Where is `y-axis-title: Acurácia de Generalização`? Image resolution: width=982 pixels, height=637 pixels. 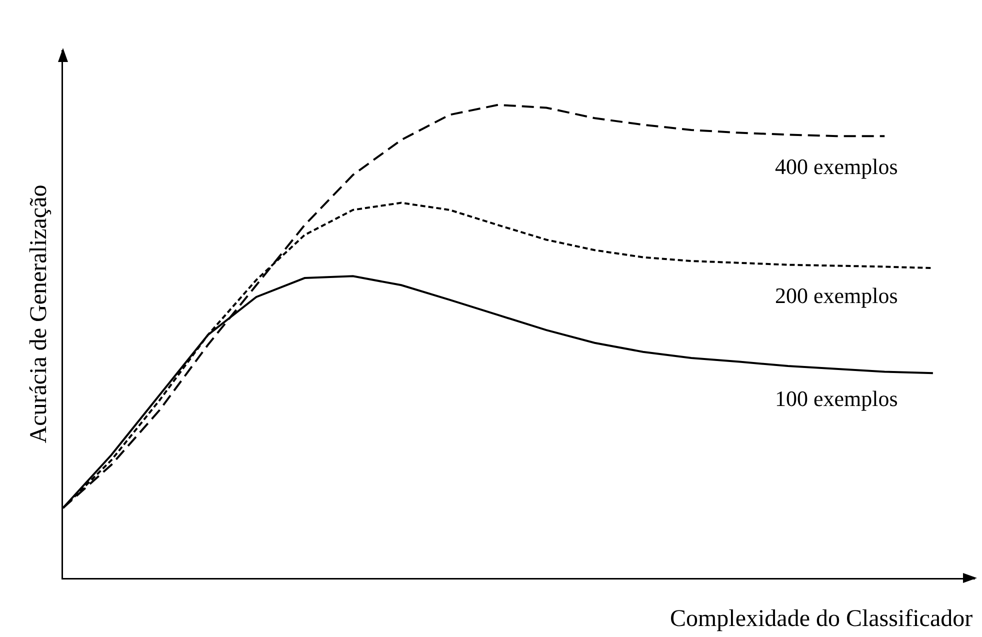
y-axis-title: Acurácia de Generalização is located at coordinates (39, 314).